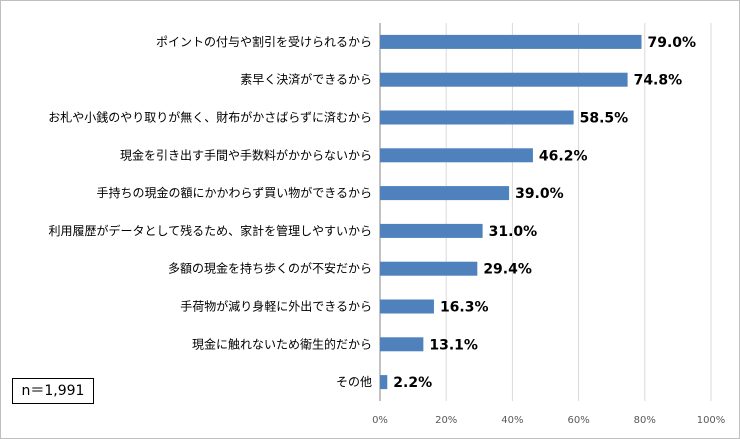 The image size is (740, 439). I want to click on x-tick-label: 0%, so click(380, 420).